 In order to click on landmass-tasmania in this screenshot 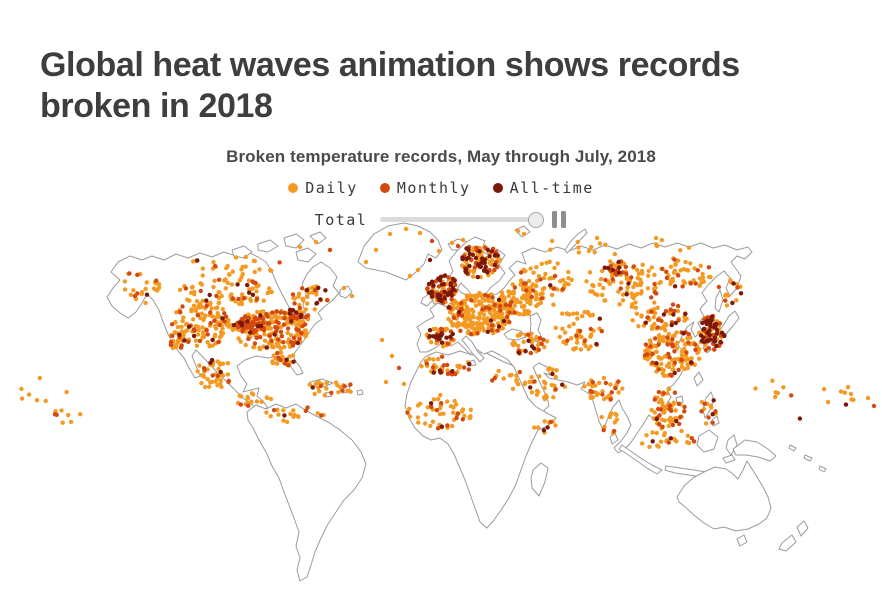, I will do `click(742, 540)`.